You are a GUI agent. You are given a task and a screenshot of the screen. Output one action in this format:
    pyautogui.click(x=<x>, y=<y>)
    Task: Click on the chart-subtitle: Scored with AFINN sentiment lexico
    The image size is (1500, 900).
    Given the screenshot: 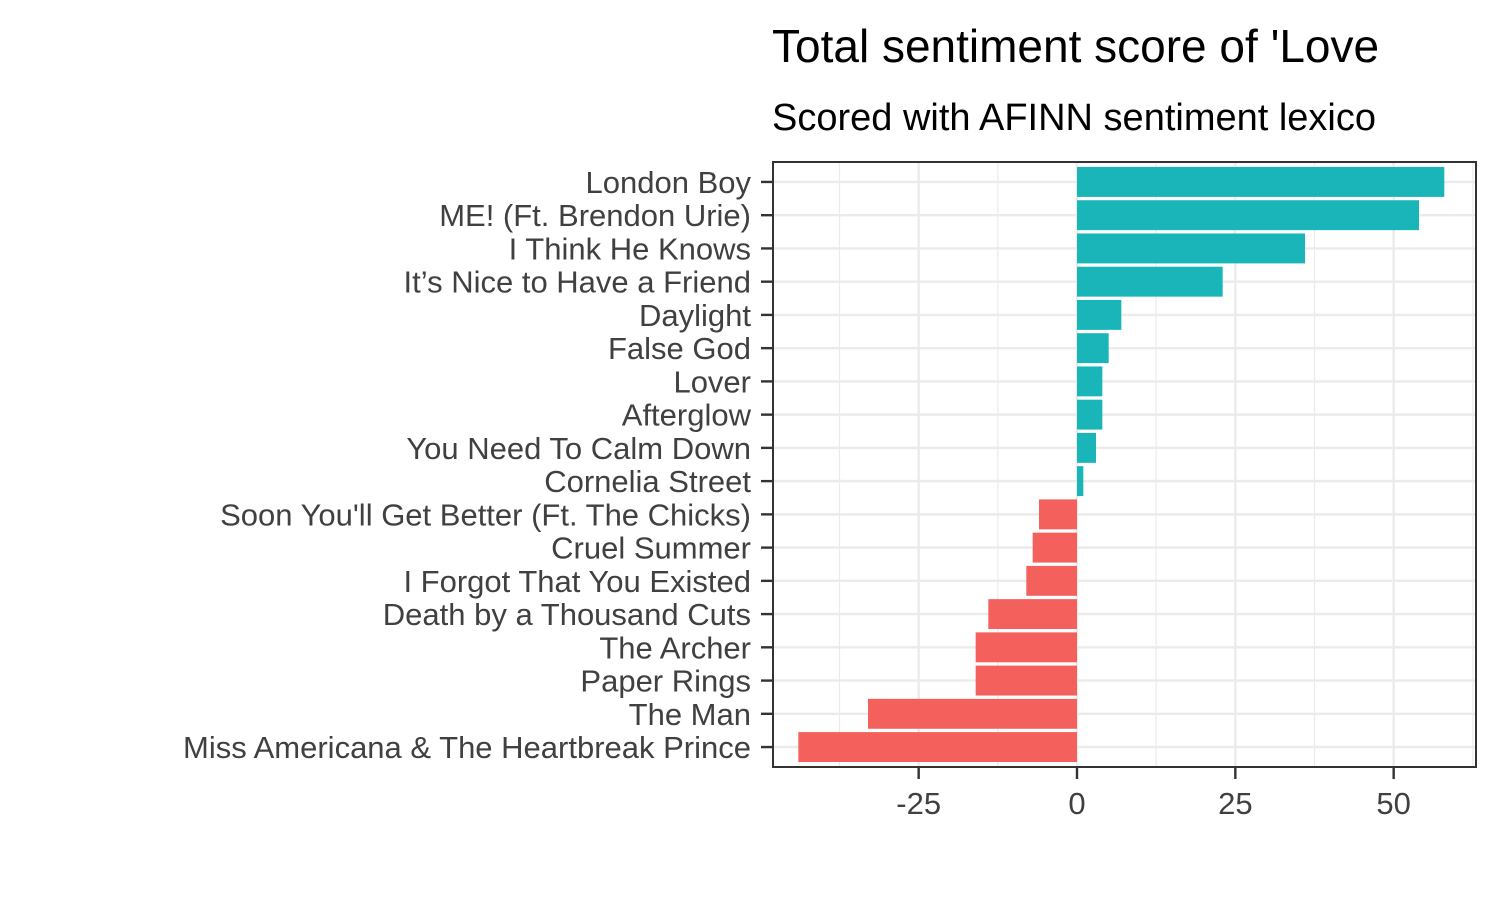 What is the action you would take?
    pyautogui.click(x=1074, y=118)
    